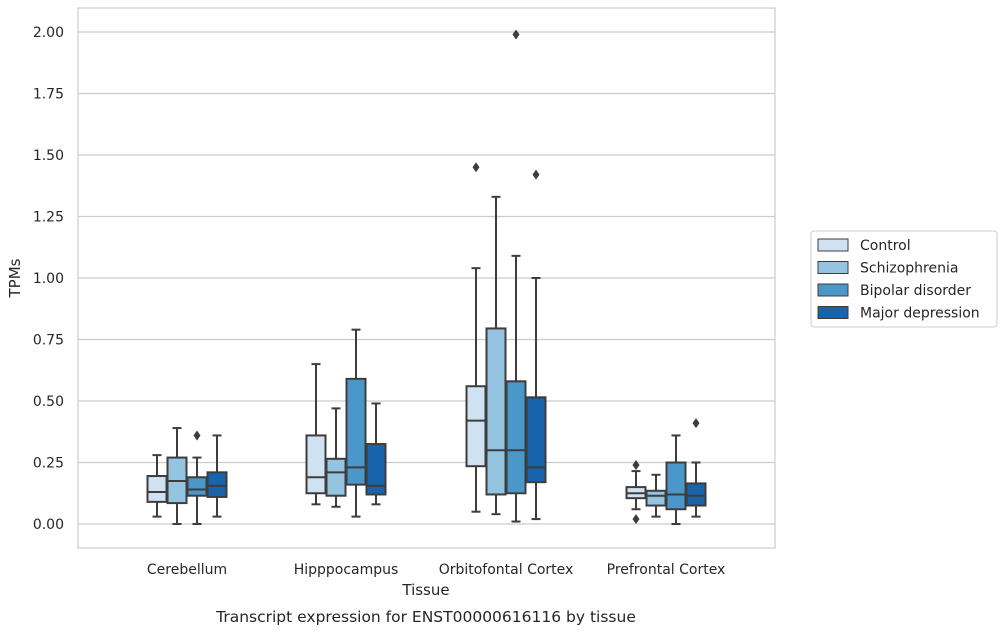 Image resolution: width=1007 pixels, height=638 pixels. Describe the element at coordinates (666, 570) in the screenshot. I see `x-tick-label: Prefrontal Cortex` at that location.